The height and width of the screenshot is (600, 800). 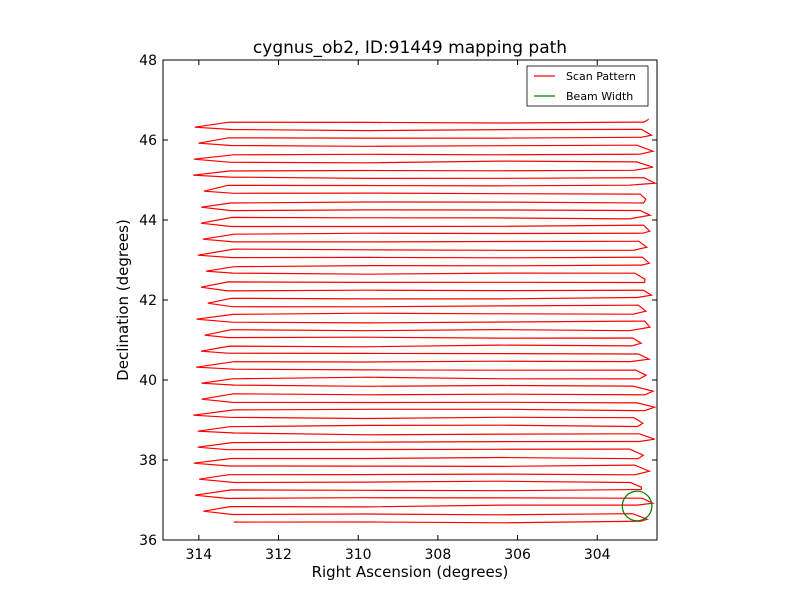 I want to click on x-tick-label: 308, so click(x=438, y=555).